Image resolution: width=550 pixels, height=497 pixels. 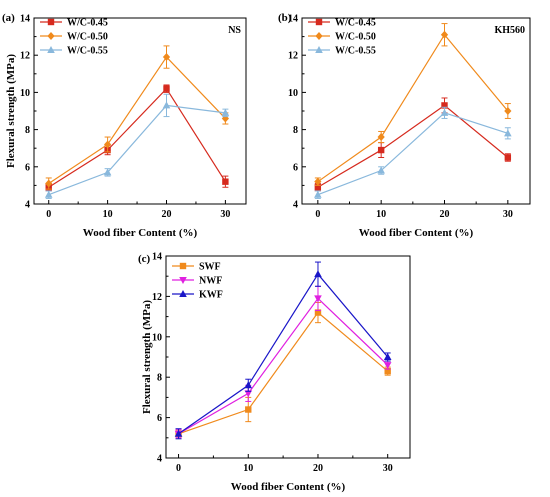 What do you see at coordinates (197, 295) in the screenshot?
I see `legend-entry: KWF` at bounding box center [197, 295].